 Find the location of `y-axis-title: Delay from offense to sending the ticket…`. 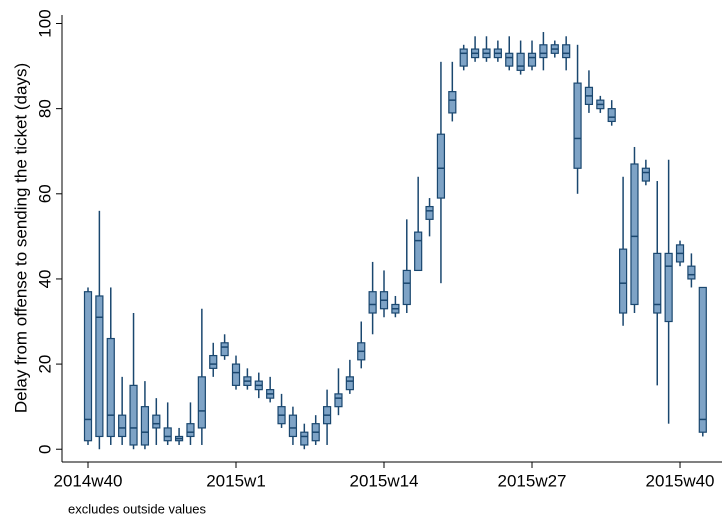

y-axis-title: Delay from offense to sending the ticket… is located at coordinates (20, 238).